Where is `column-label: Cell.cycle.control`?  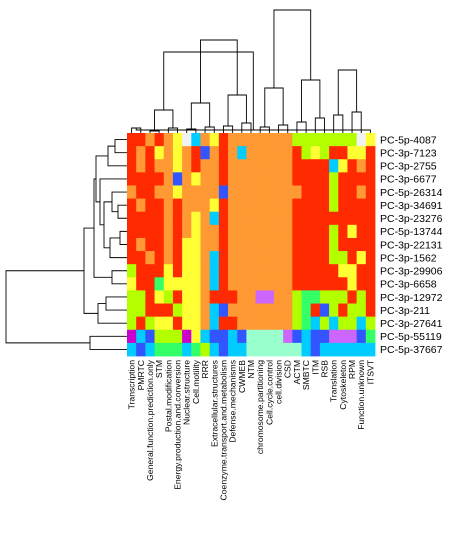
column-label: Cell.cycle.control is located at coordinates (269, 392).